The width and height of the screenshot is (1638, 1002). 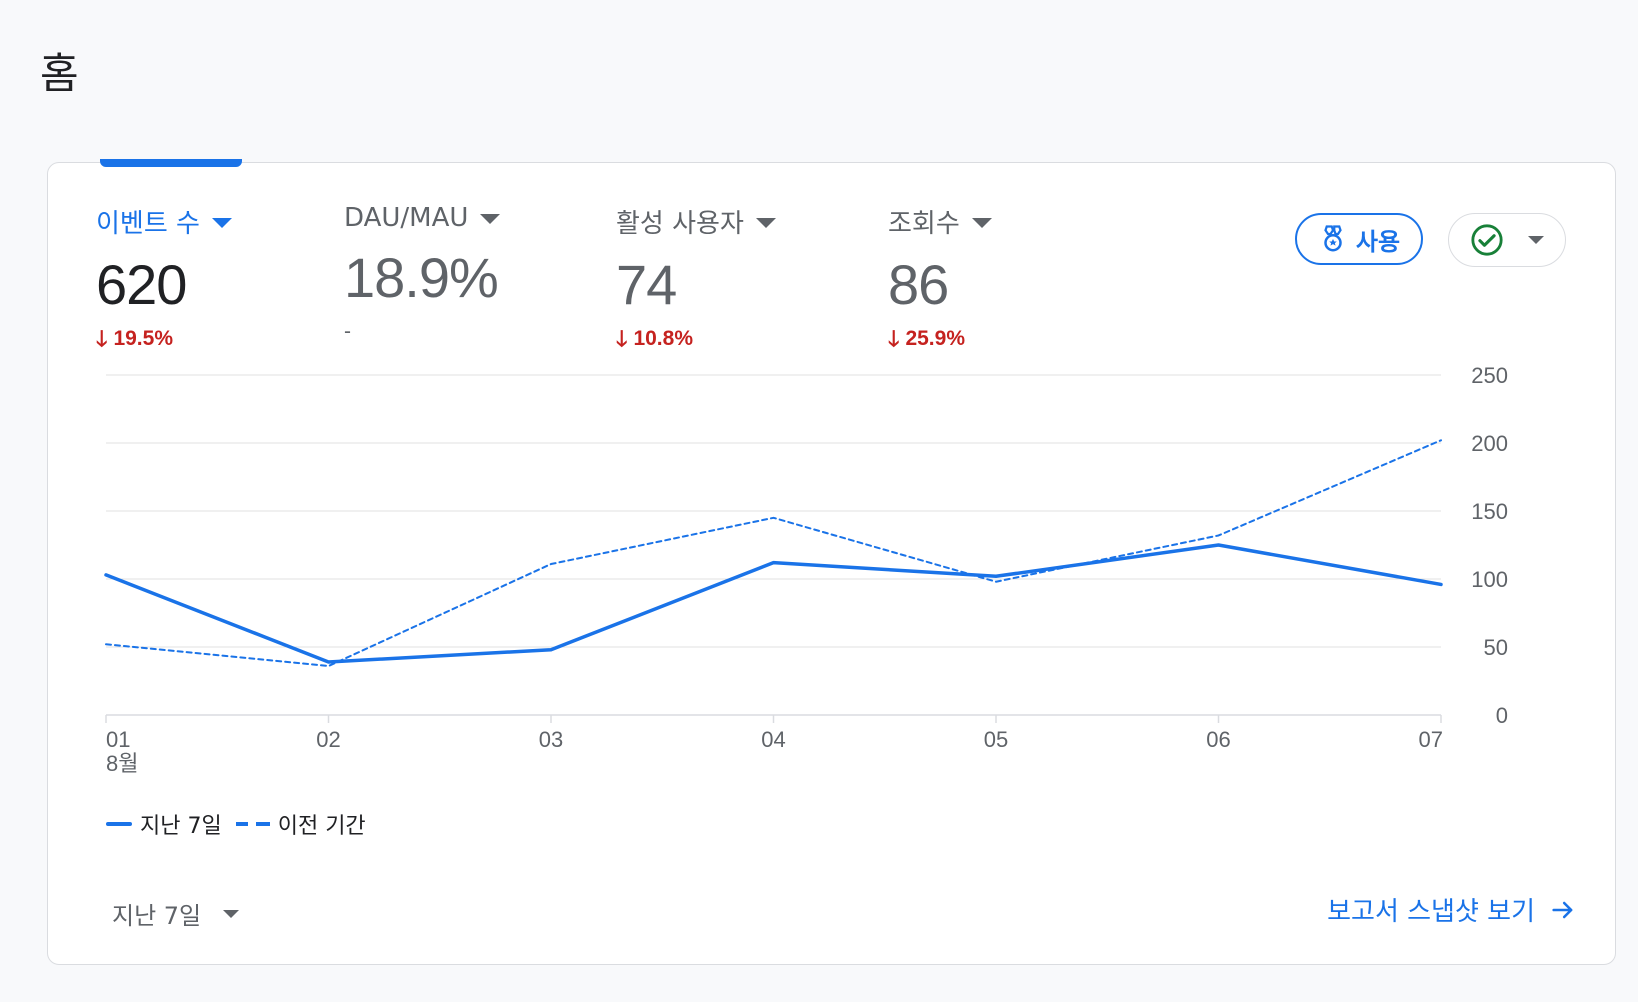 I want to click on metric-change: 🡓 19.5%, so click(x=164, y=339).